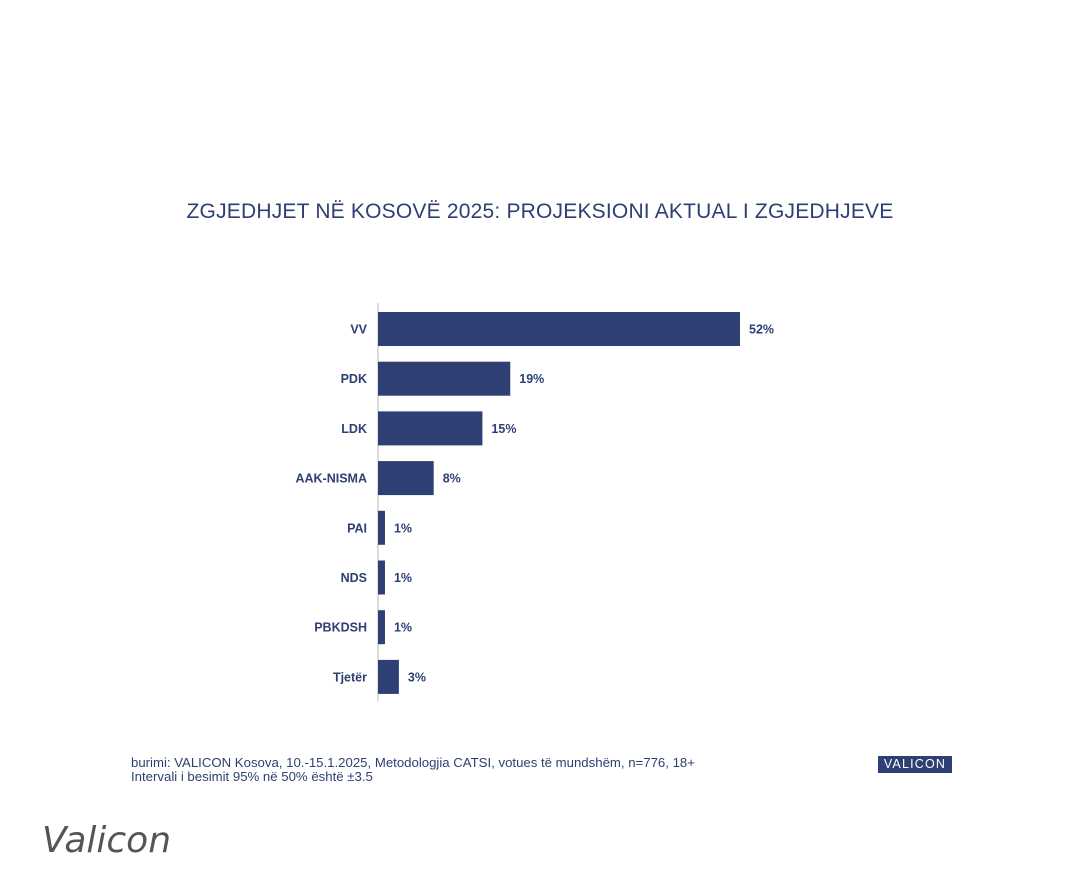  Describe the element at coordinates (406, 478) in the screenshot. I see `bar-aak-nisma` at that location.